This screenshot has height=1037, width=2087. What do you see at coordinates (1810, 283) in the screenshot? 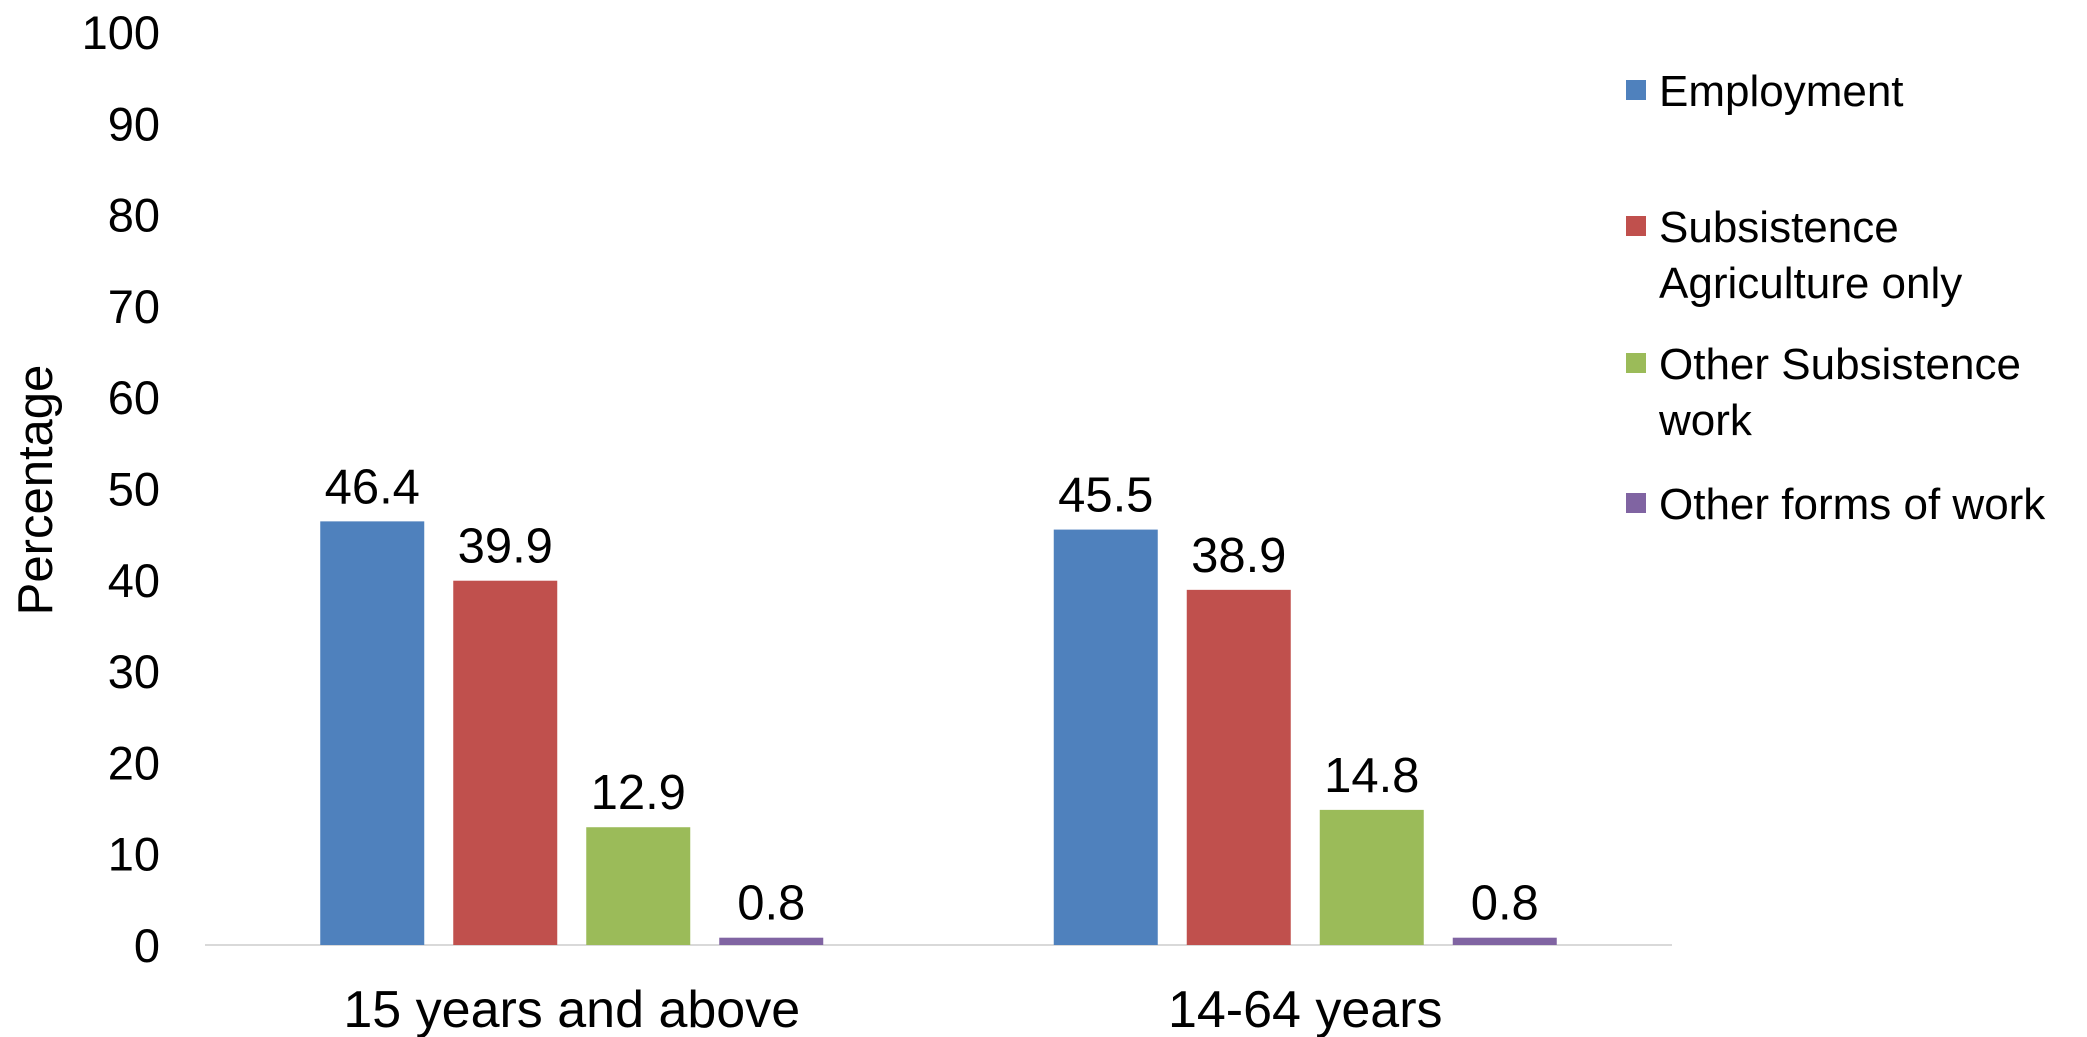
I see `legend-label: Agriculture only` at bounding box center [1810, 283].